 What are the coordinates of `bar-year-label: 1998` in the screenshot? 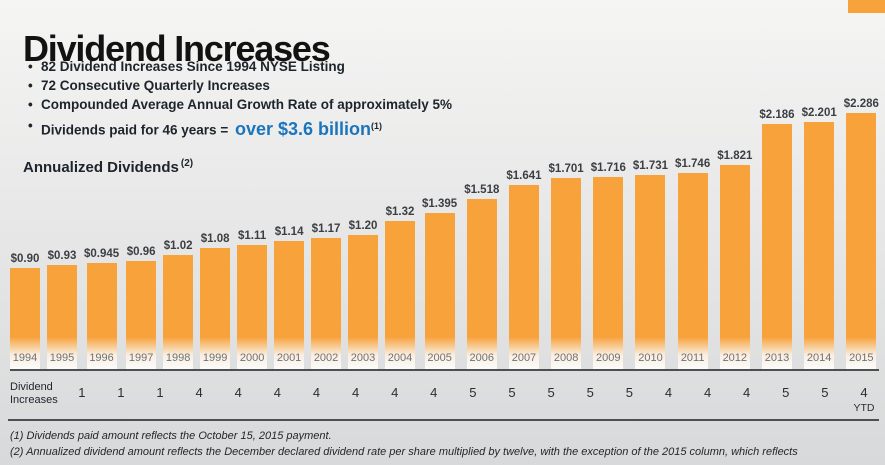 It's located at (178, 353).